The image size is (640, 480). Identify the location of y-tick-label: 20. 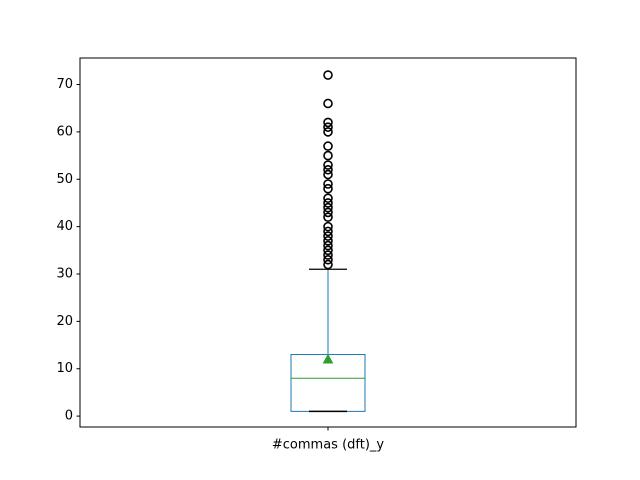
(64, 321).